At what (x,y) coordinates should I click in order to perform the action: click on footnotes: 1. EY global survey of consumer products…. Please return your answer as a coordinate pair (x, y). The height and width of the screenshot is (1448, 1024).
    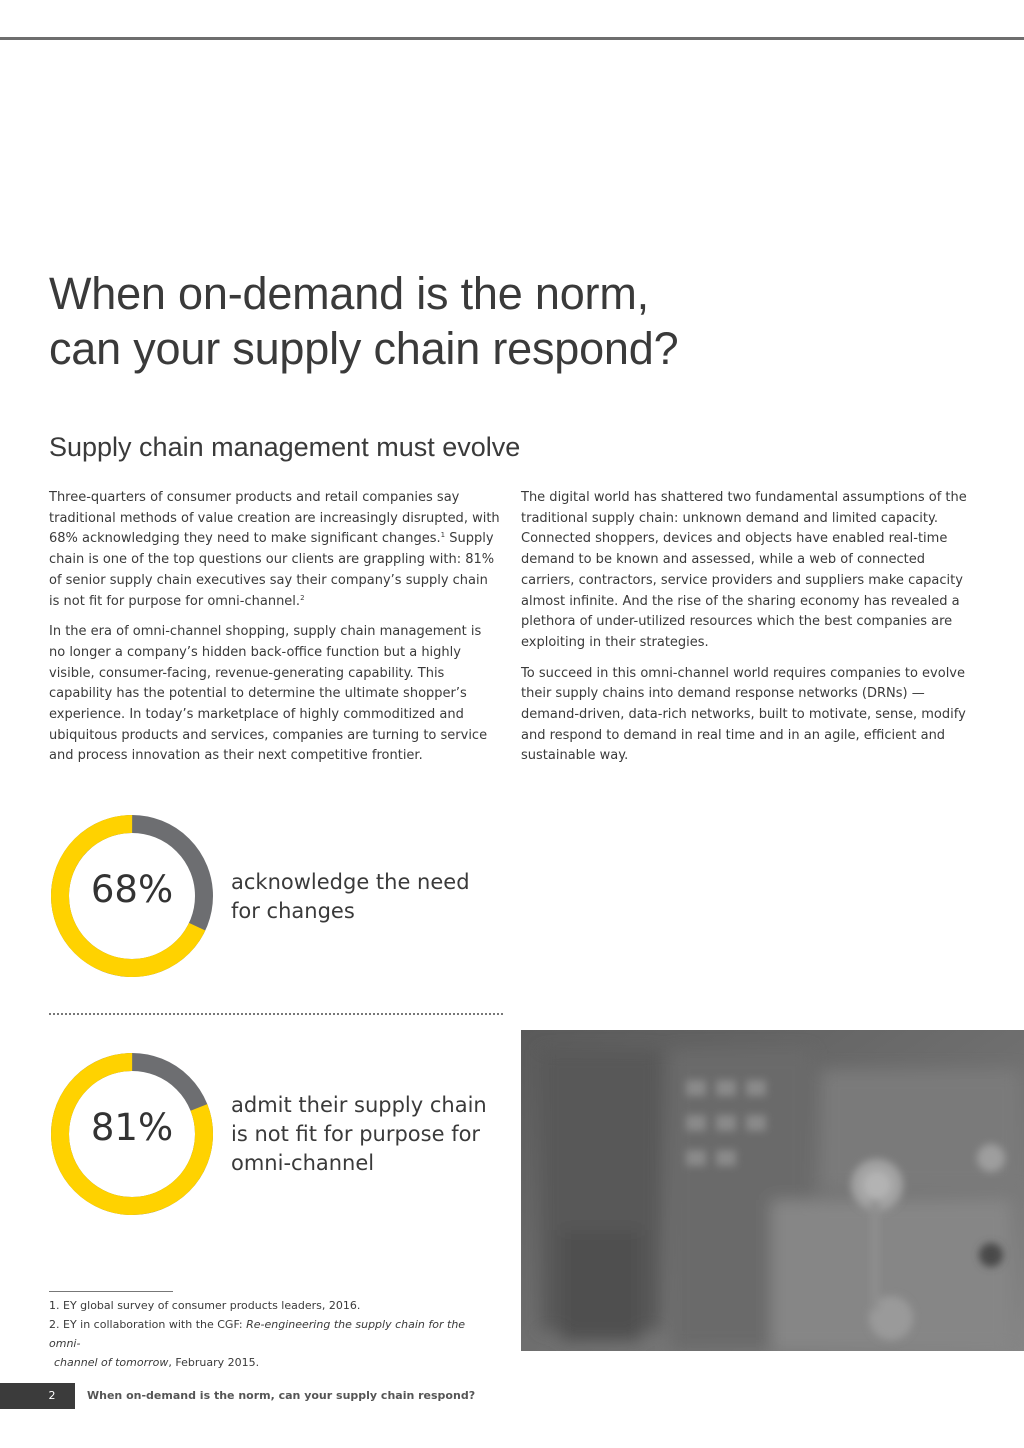
    Looking at the image, I should click on (274, 1334).